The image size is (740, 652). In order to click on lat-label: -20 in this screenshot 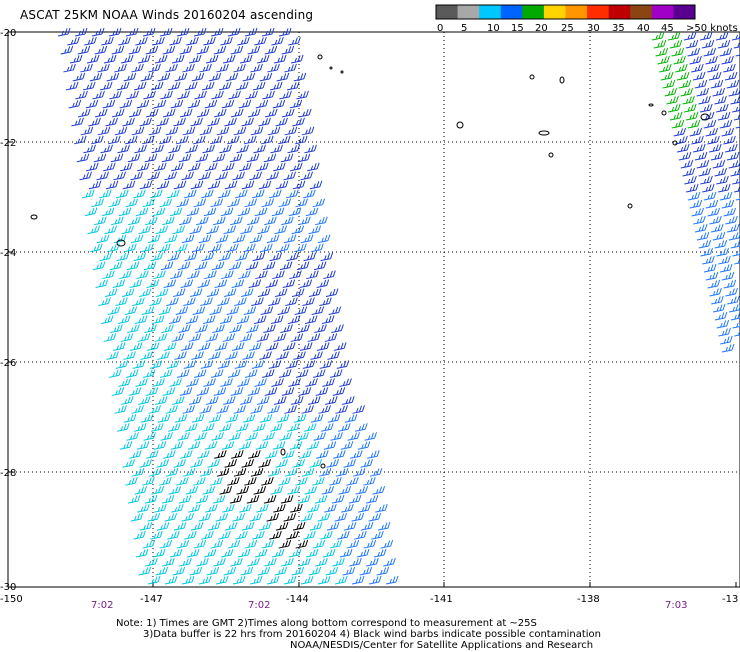, I will do `click(8, 33)`.